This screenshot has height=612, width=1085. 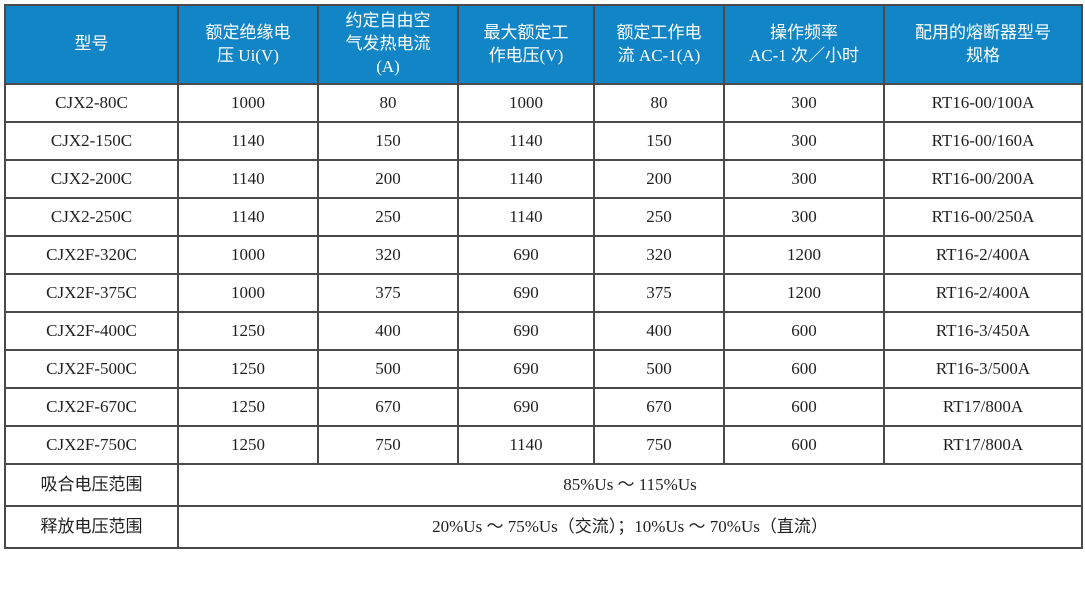 What do you see at coordinates (630, 527) in the screenshot?
I see `release-voltage-value: 20%Us ～ 75%Us（交流）；10%Us ～ 70%Us（直流）` at bounding box center [630, 527].